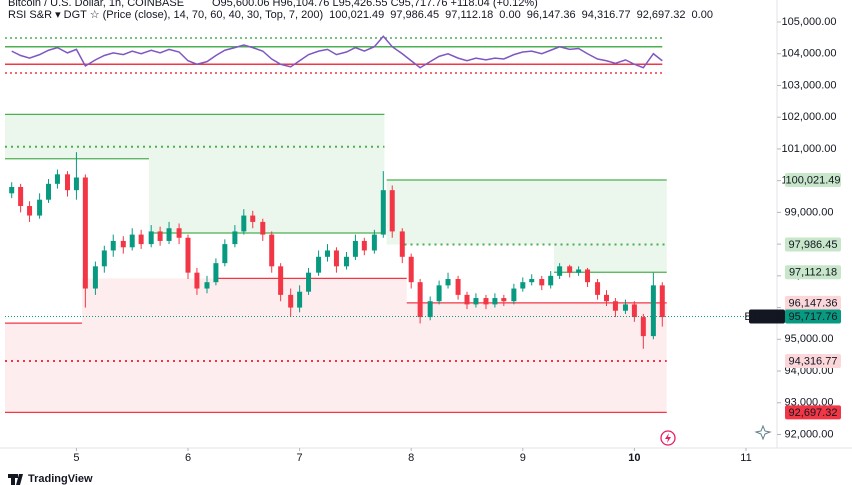  I want to click on x-tick-label: 8, so click(411, 458).